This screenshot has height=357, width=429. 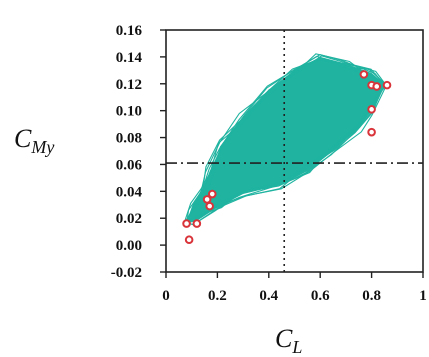 I want to click on x-axis-title: CL, so click(x=288, y=340).